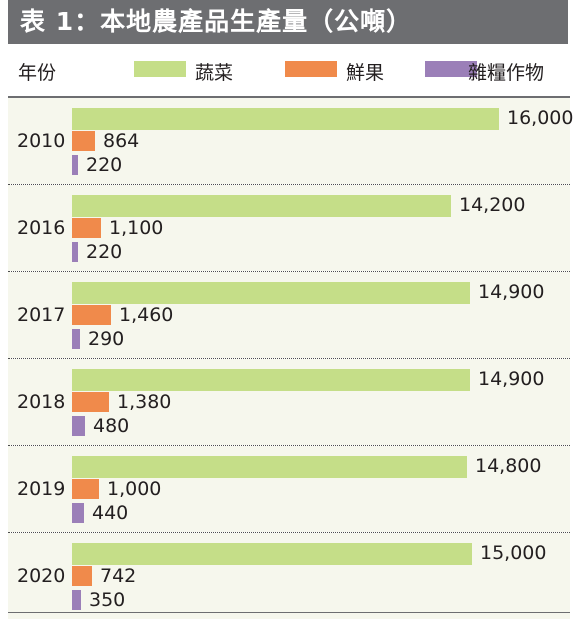 Image resolution: width=578 pixels, height=619 pixels. I want to click on value-label-field-crops-2018: 480, so click(111, 426).